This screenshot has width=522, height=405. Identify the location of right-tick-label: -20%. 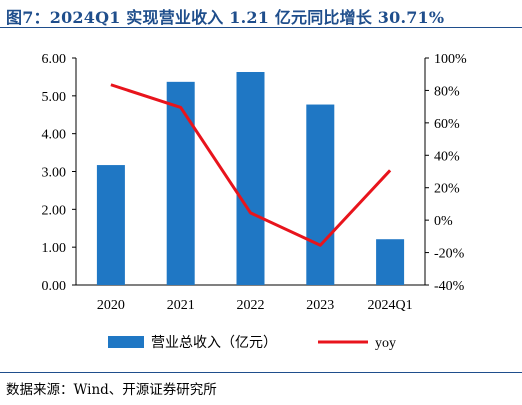
(449, 254).